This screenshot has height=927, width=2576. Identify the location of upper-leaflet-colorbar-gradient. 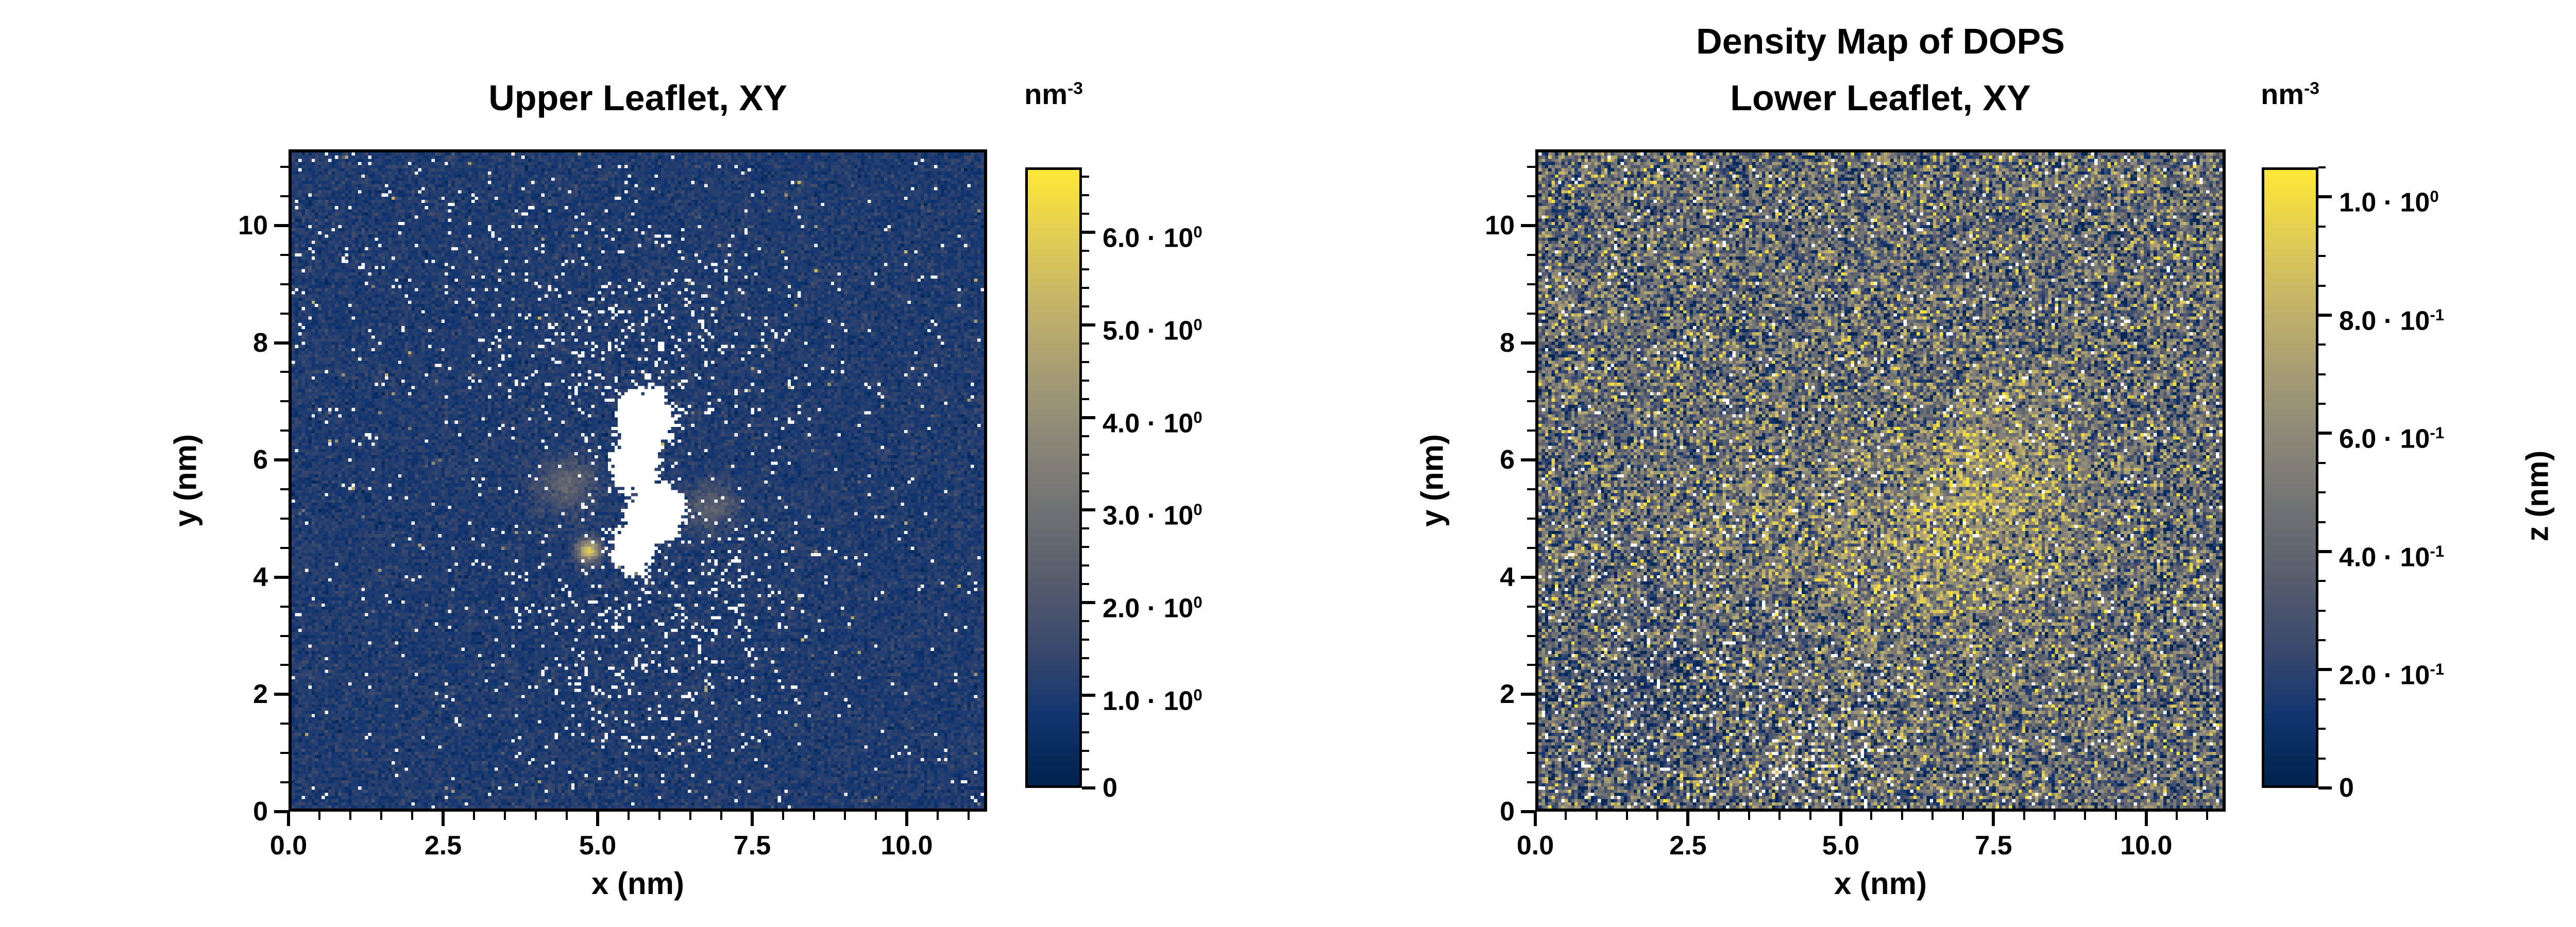
(1053, 478).